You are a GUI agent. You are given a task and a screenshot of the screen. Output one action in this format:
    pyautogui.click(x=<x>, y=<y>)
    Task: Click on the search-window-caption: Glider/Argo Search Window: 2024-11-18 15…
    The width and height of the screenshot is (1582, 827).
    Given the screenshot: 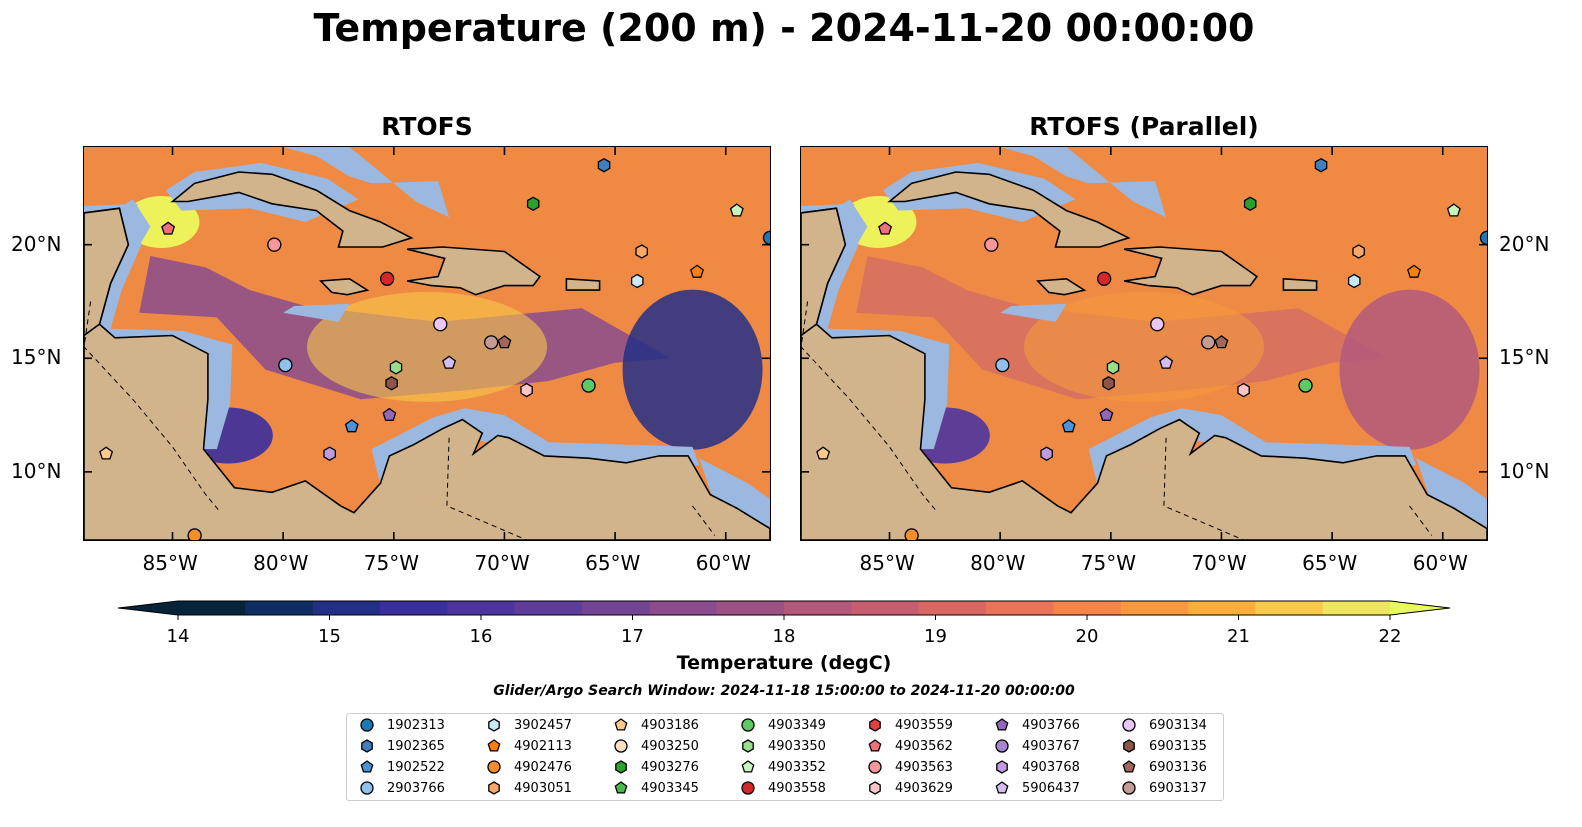 What is the action you would take?
    pyautogui.click(x=784, y=691)
    